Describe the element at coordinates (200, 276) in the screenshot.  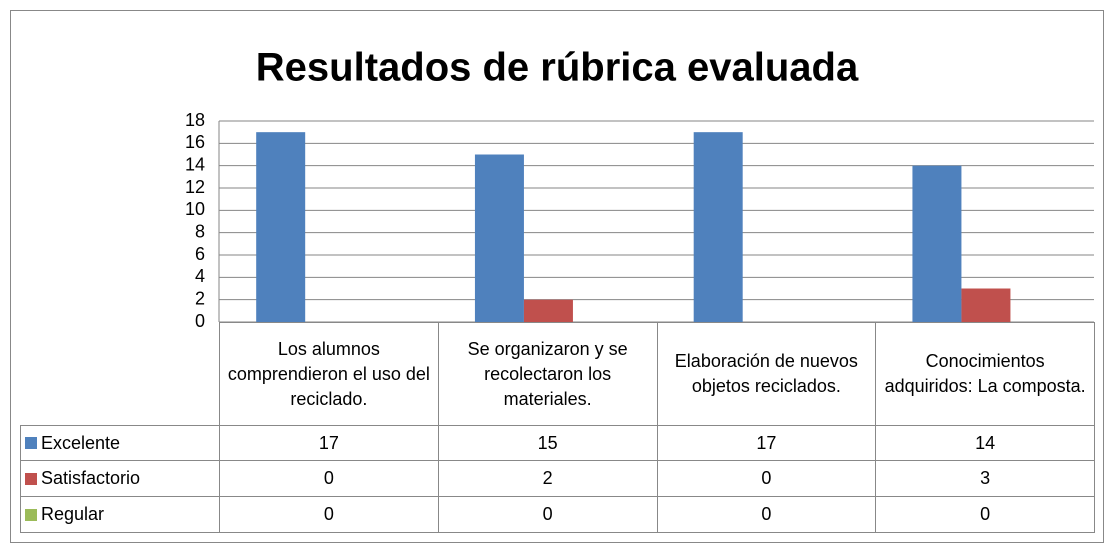
I see `y-tick-label: 4` at that location.